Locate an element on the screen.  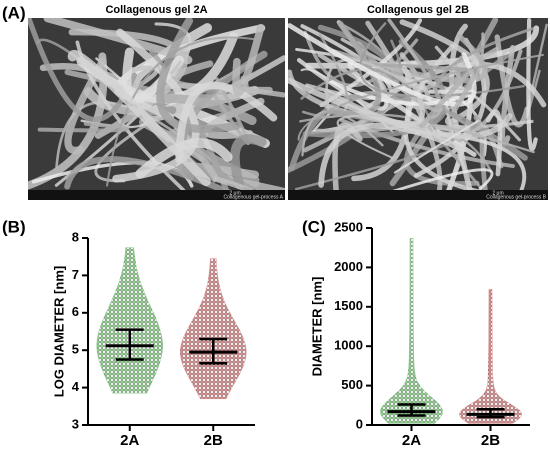
y-tick-label: 0 is located at coordinates (359, 423).